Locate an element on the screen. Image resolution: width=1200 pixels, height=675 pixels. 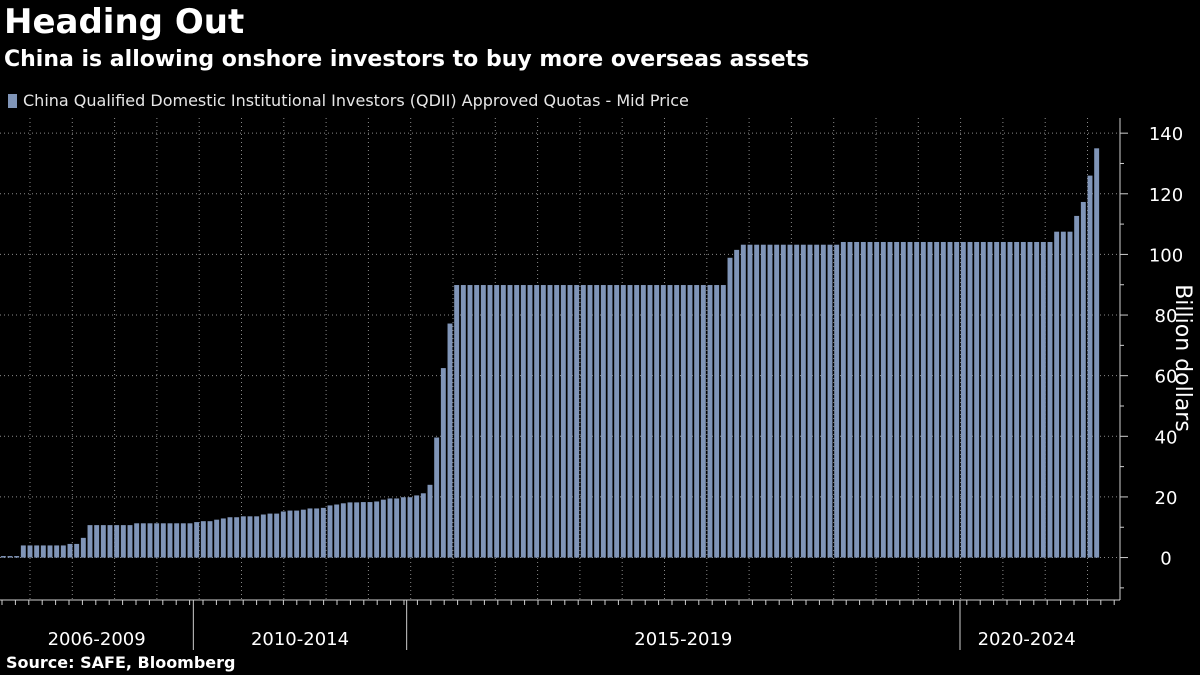
y-tick-label: 140 is located at coordinates (1166, 134).